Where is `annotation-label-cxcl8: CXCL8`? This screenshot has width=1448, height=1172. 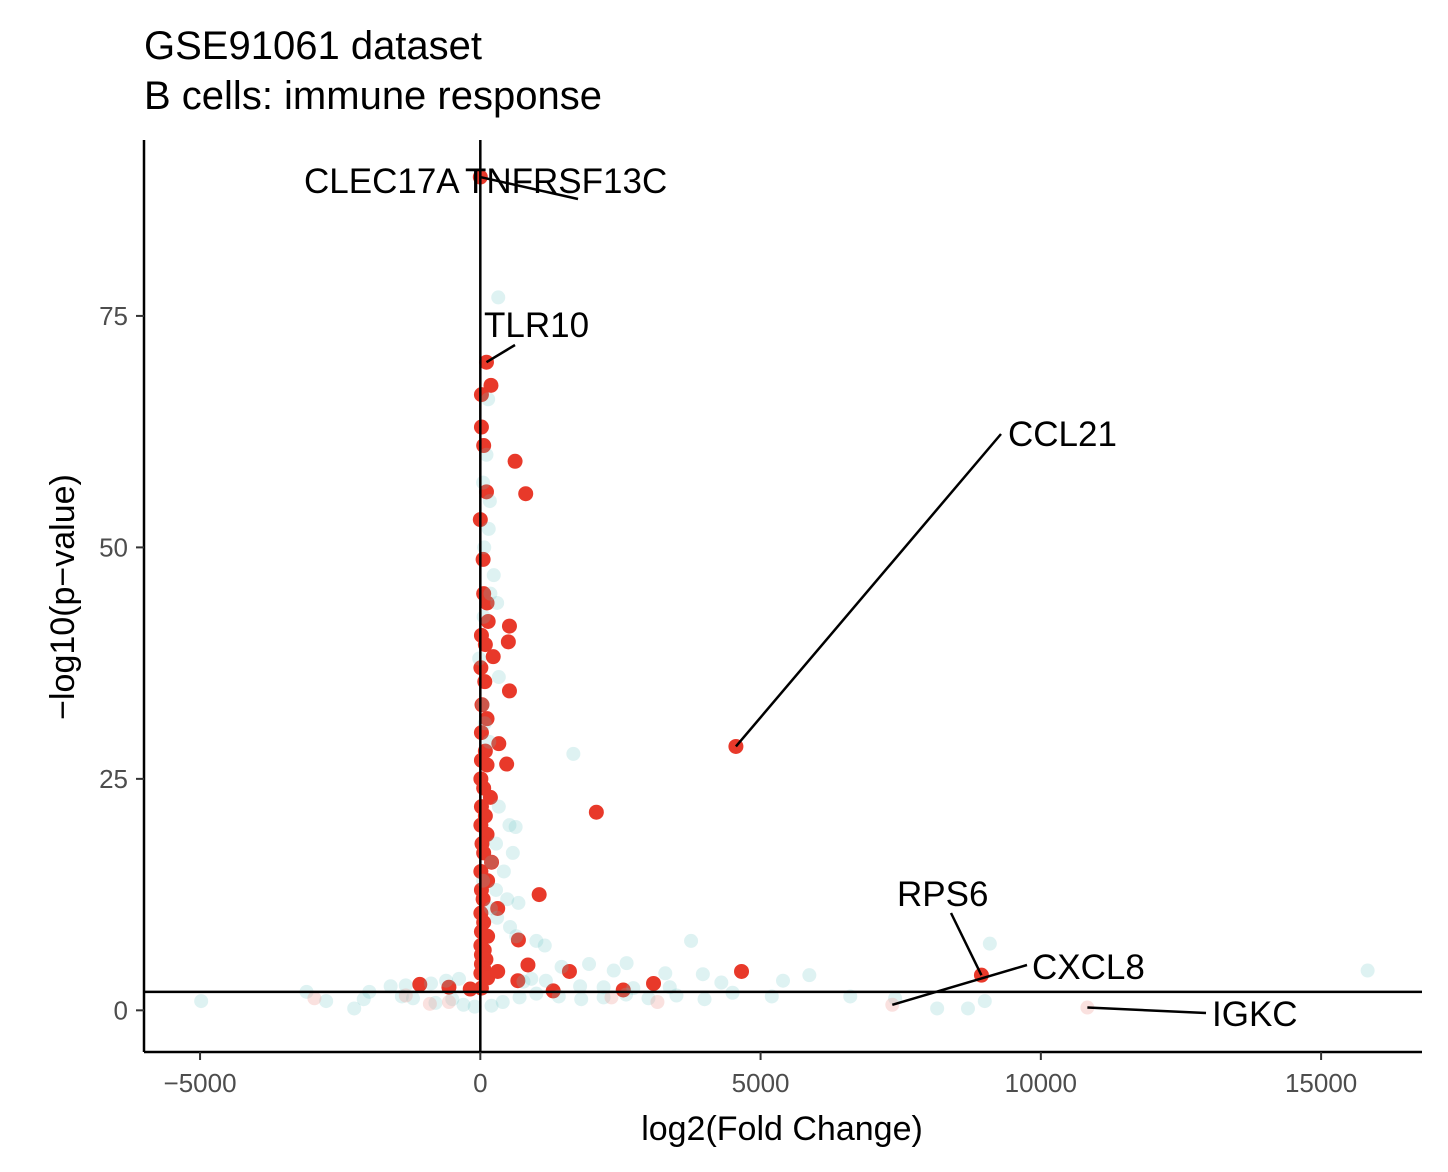 annotation-label-cxcl8: CXCL8 is located at coordinates (1088, 967).